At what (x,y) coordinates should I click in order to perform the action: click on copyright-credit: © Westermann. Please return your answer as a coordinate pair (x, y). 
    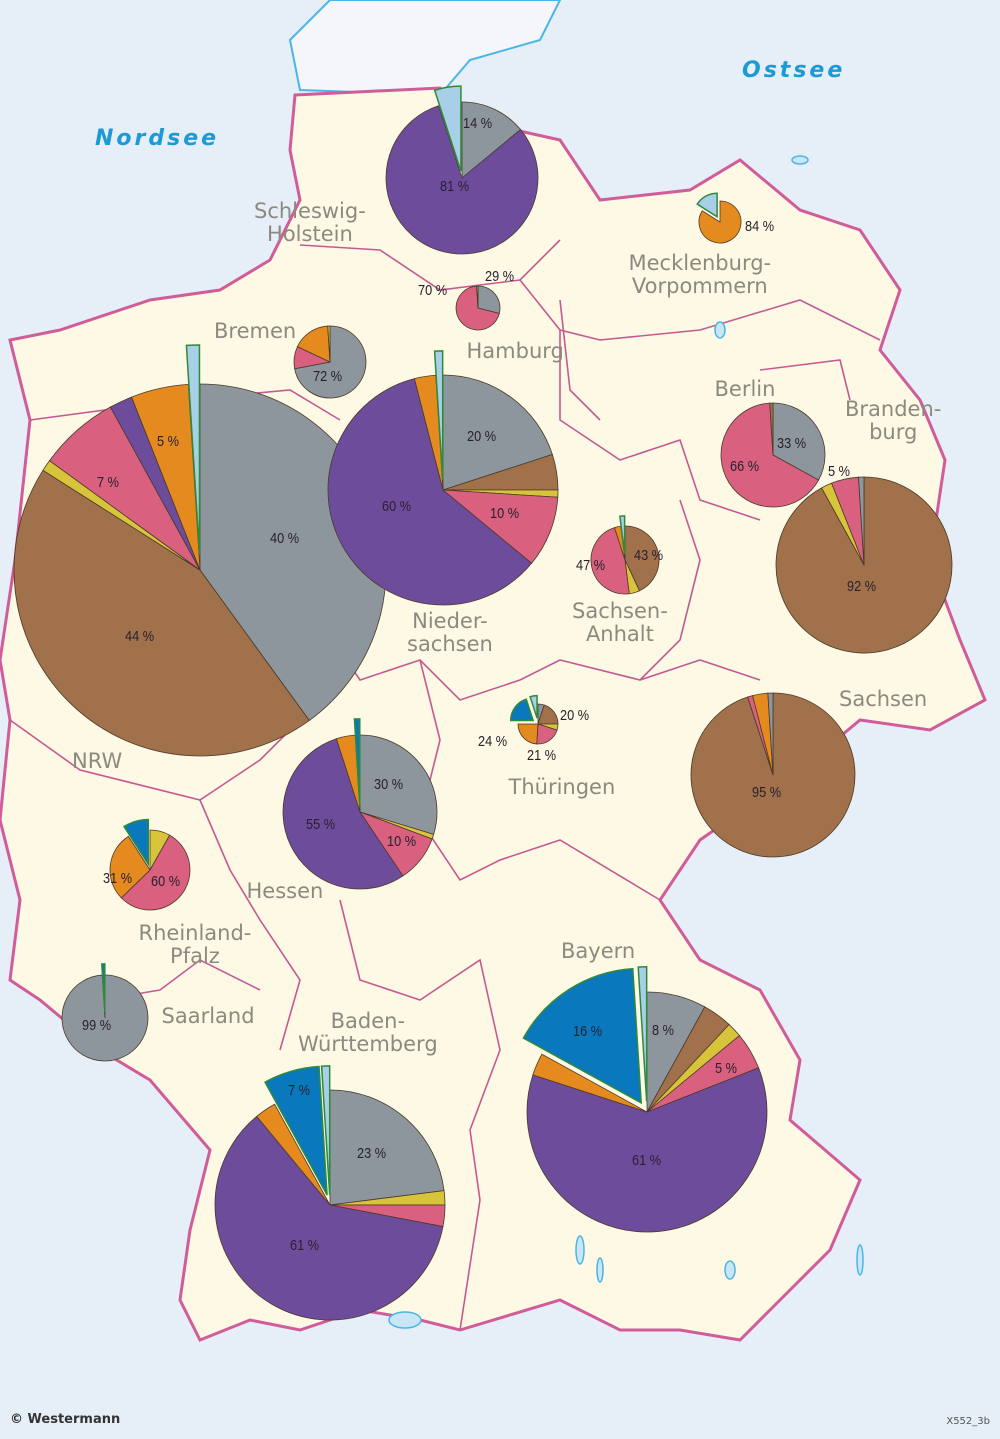
    Looking at the image, I should click on (65, 1419).